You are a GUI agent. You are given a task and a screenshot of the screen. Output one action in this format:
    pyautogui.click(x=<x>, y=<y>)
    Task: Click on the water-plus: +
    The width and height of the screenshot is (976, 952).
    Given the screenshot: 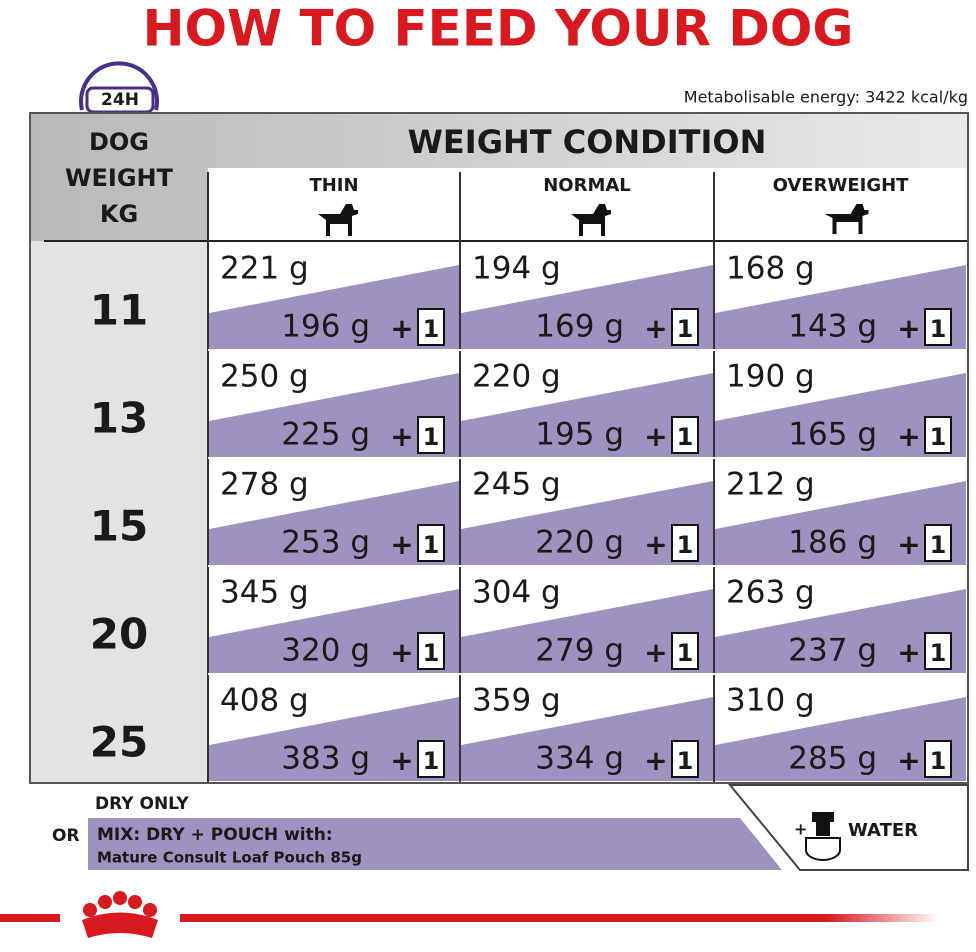 What is the action you would take?
    pyautogui.click(x=800, y=829)
    